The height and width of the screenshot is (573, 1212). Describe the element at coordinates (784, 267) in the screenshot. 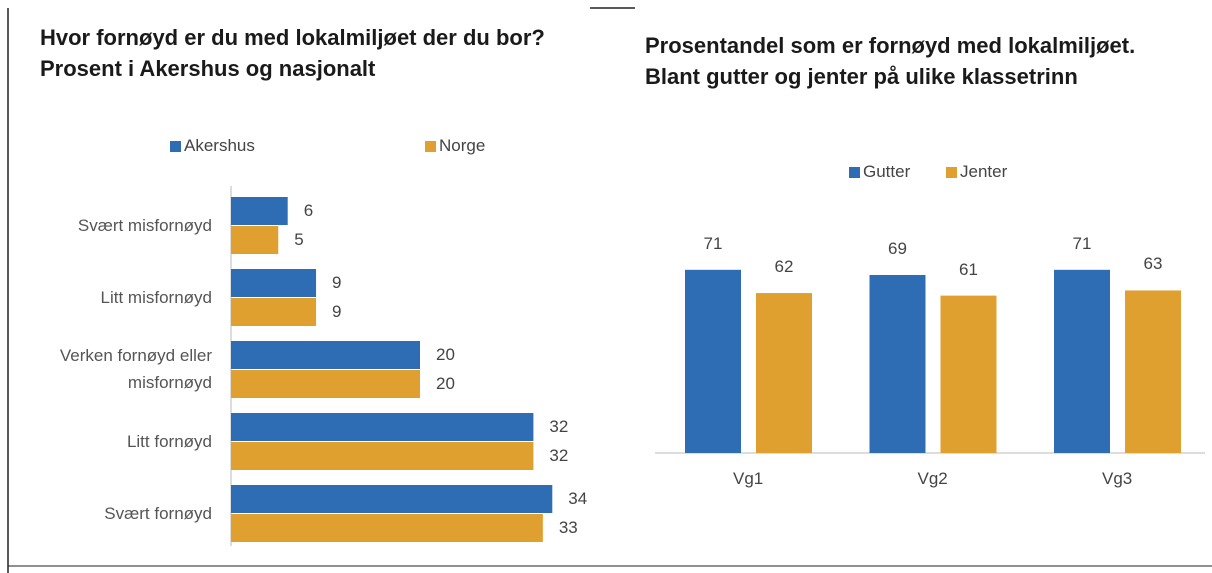

I see `value-label: 62` at that location.